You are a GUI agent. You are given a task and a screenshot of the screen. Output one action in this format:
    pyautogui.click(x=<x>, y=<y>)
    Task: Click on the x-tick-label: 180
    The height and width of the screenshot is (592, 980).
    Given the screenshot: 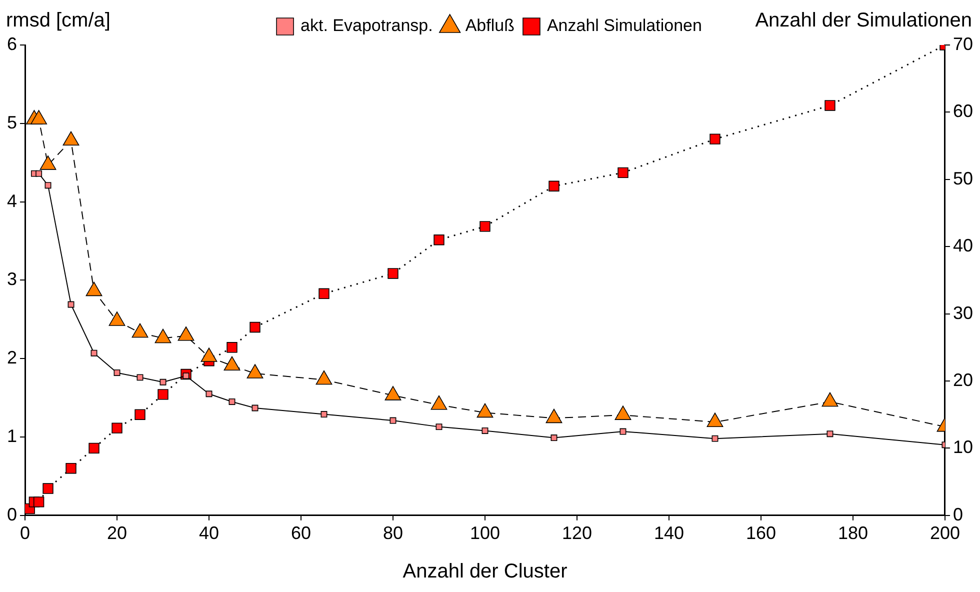 What is the action you would take?
    pyautogui.click(x=853, y=533)
    